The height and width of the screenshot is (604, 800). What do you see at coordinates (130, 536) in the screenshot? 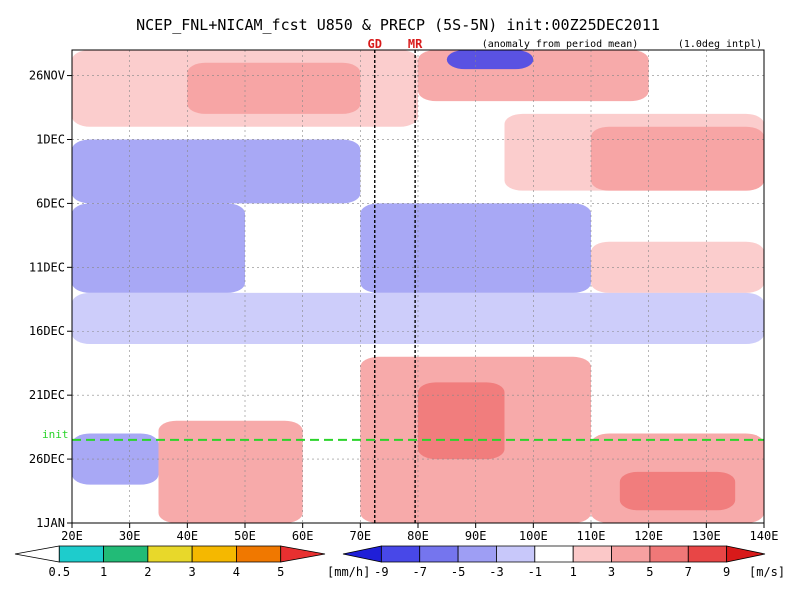
I see `x-tick-label: 30E` at bounding box center [130, 536].